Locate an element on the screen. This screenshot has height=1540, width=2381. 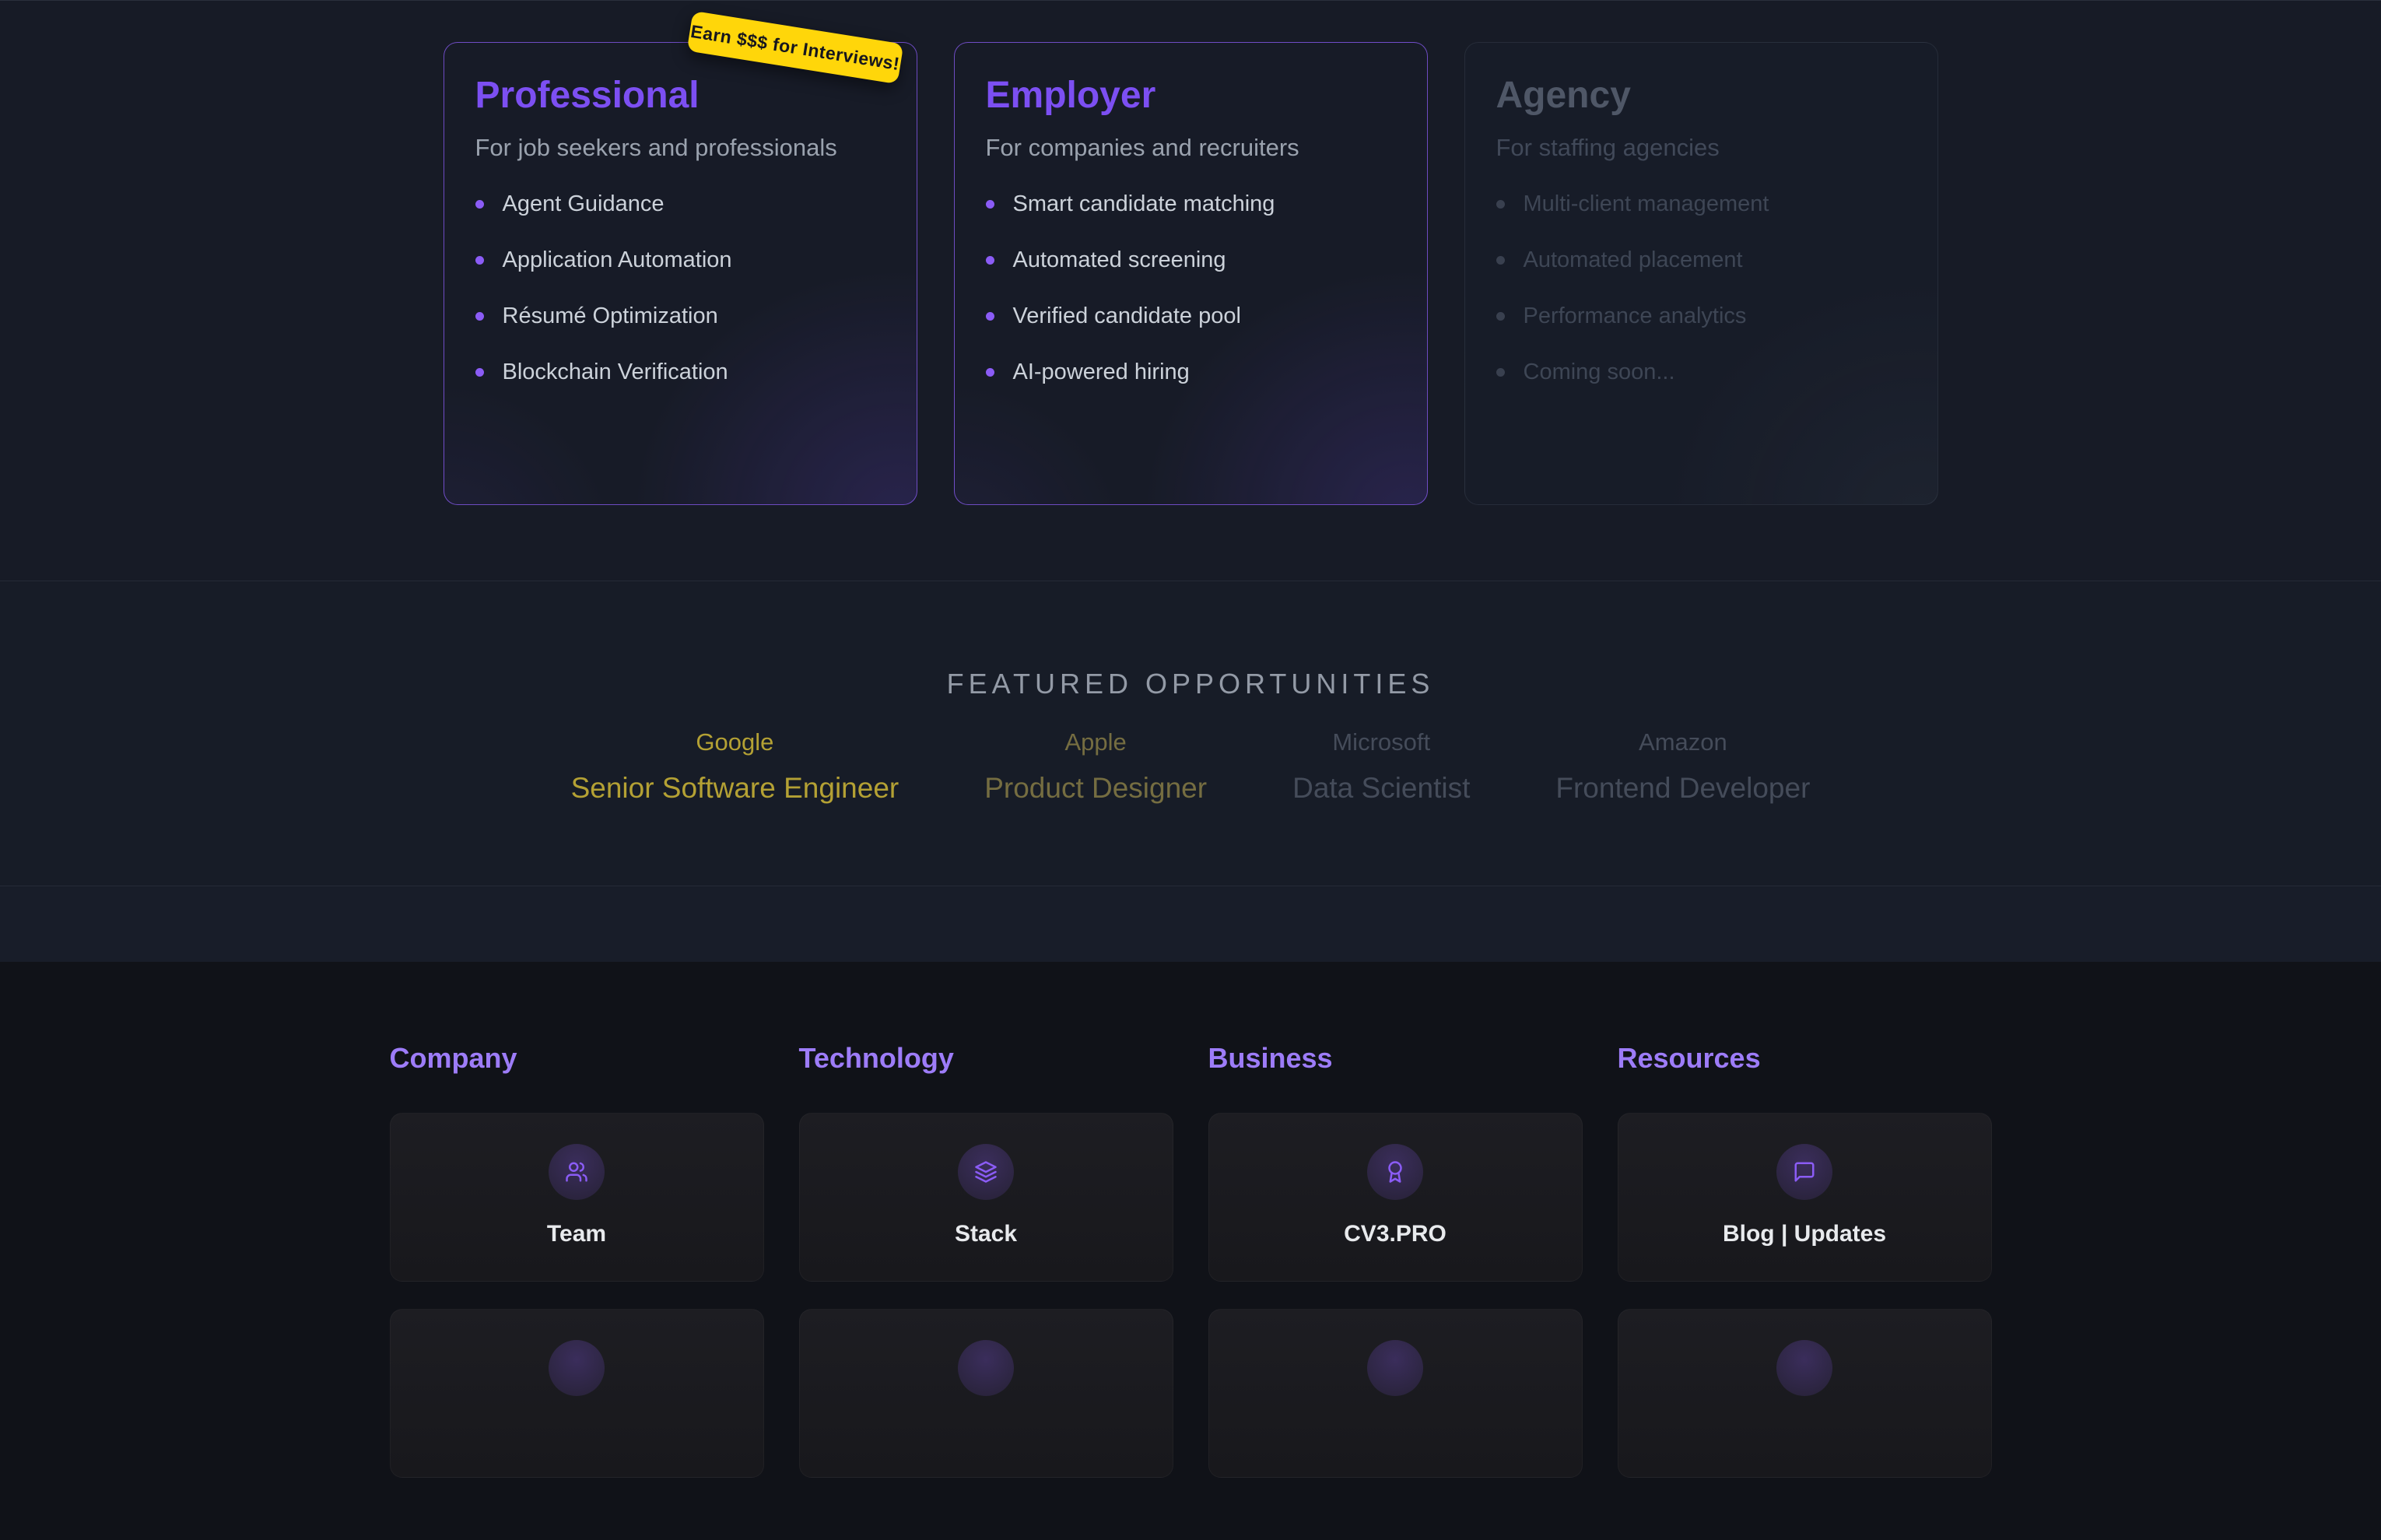
footer-column-header: Company is located at coordinates (453, 1058).